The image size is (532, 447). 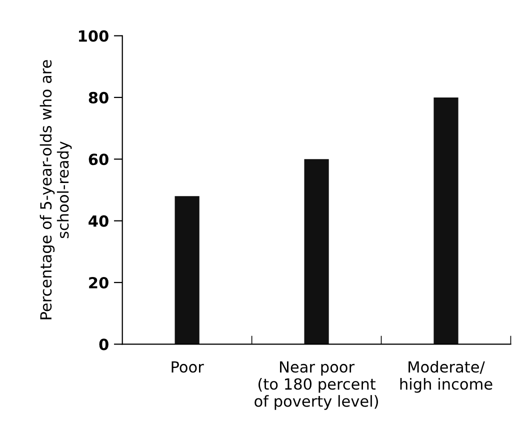 What do you see at coordinates (103, 344) in the screenshot?
I see `y-tick-label: 0` at bounding box center [103, 344].